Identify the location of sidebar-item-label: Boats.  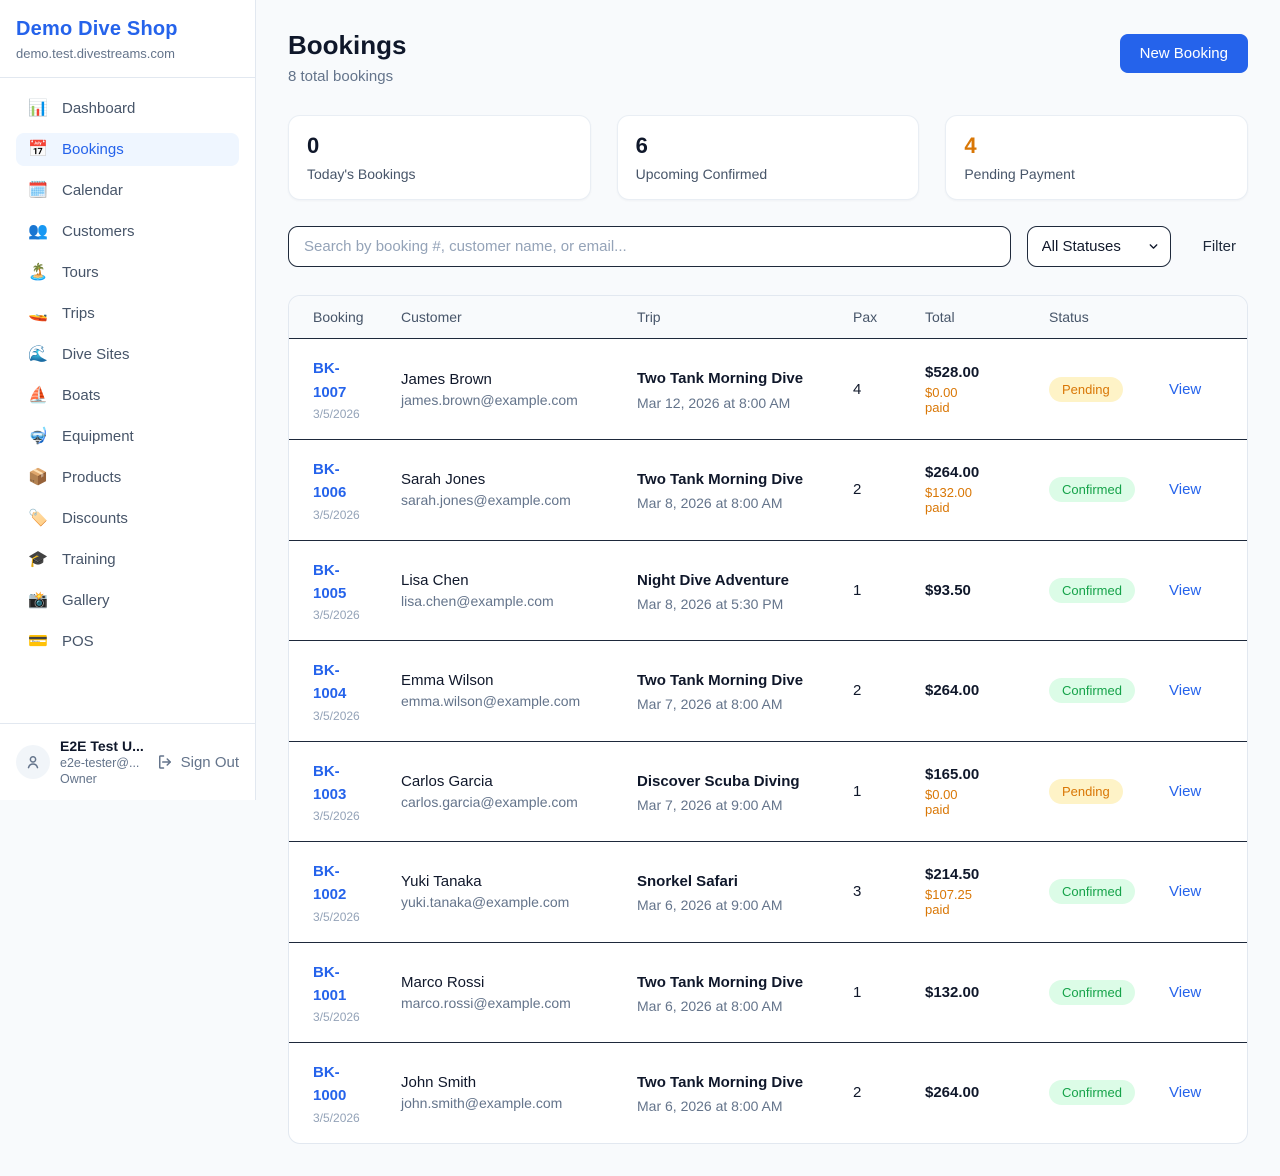
(81, 395).